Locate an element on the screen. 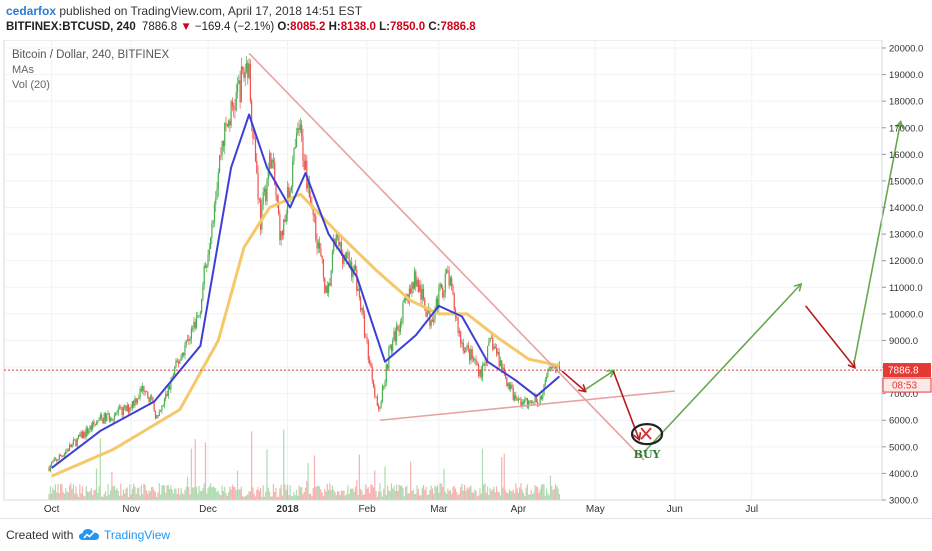  legend-volume: Vol (20) is located at coordinates (31, 85).